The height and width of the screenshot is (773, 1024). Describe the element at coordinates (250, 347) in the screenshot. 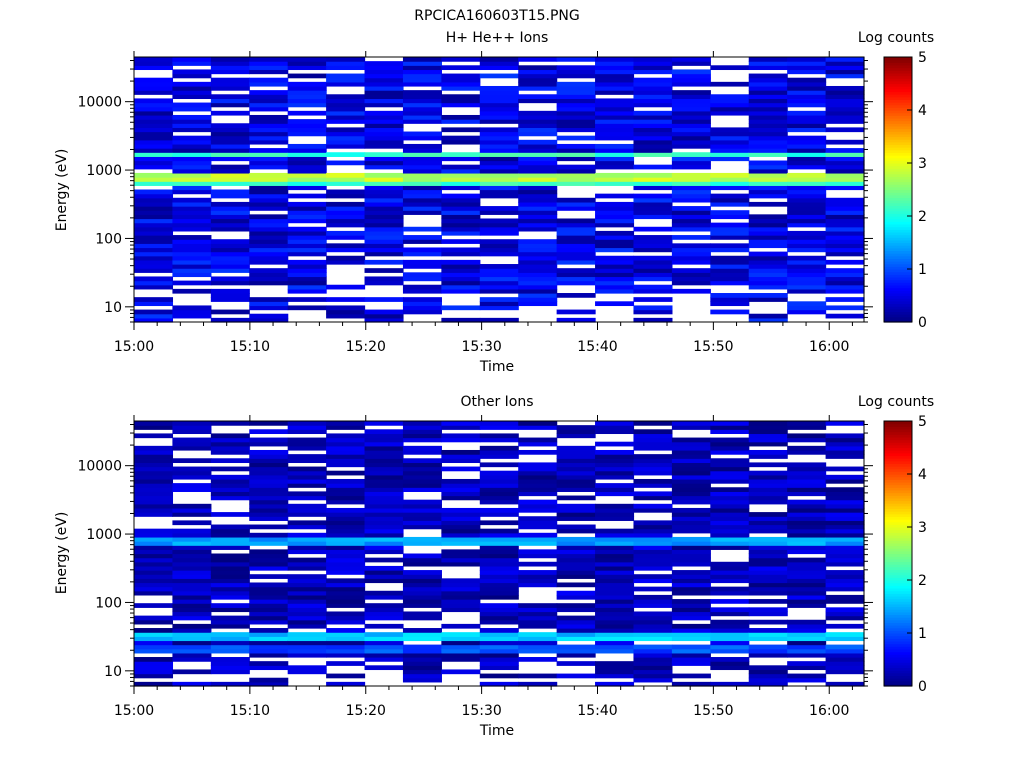

I see `x-tick-label: 15:10` at that location.